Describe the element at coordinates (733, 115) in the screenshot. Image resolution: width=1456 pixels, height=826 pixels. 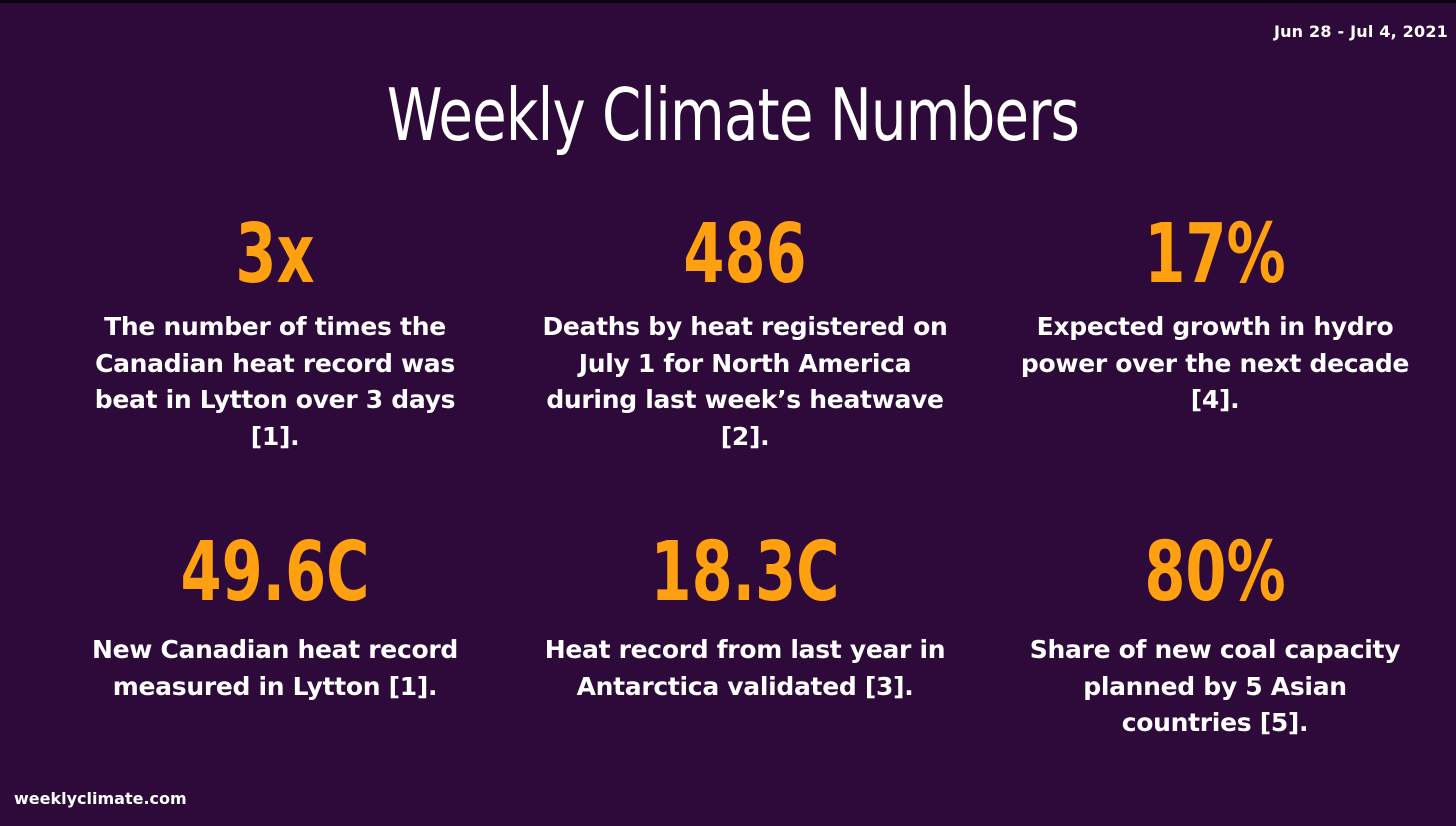
I see `page-title: Weekly Climate Numbers` at that location.